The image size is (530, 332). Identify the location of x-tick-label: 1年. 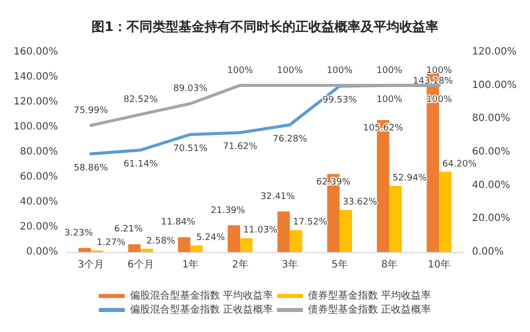
(190, 264).